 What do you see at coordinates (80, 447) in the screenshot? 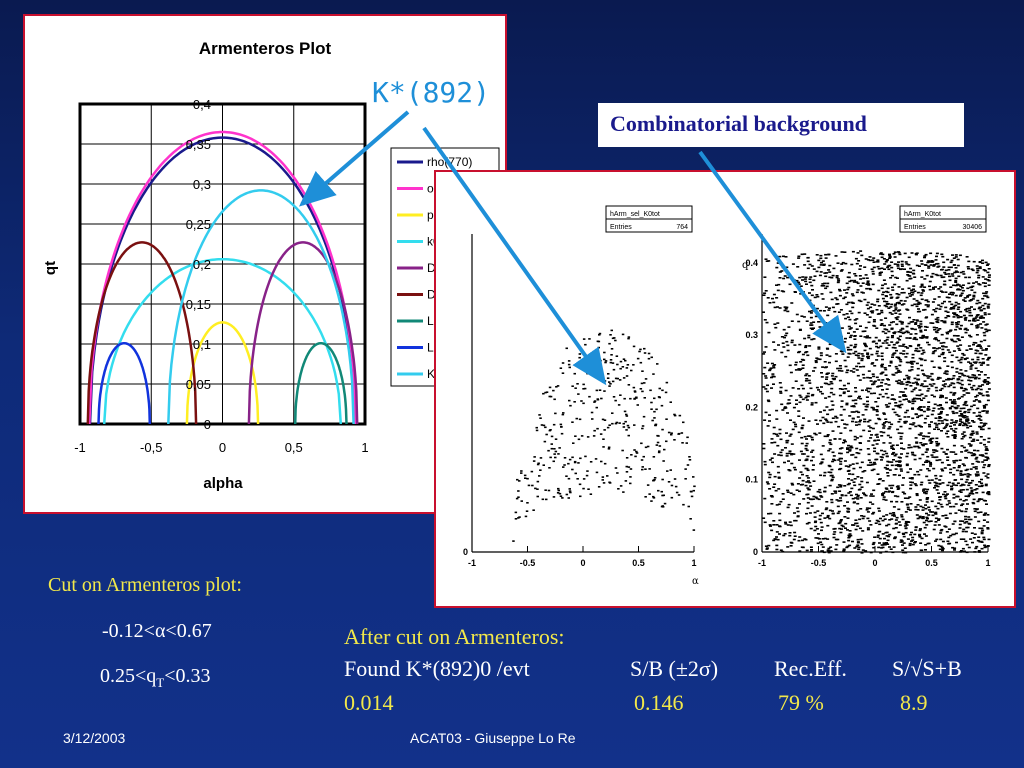
I see `x-tick-label: -1` at bounding box center [80, 447].